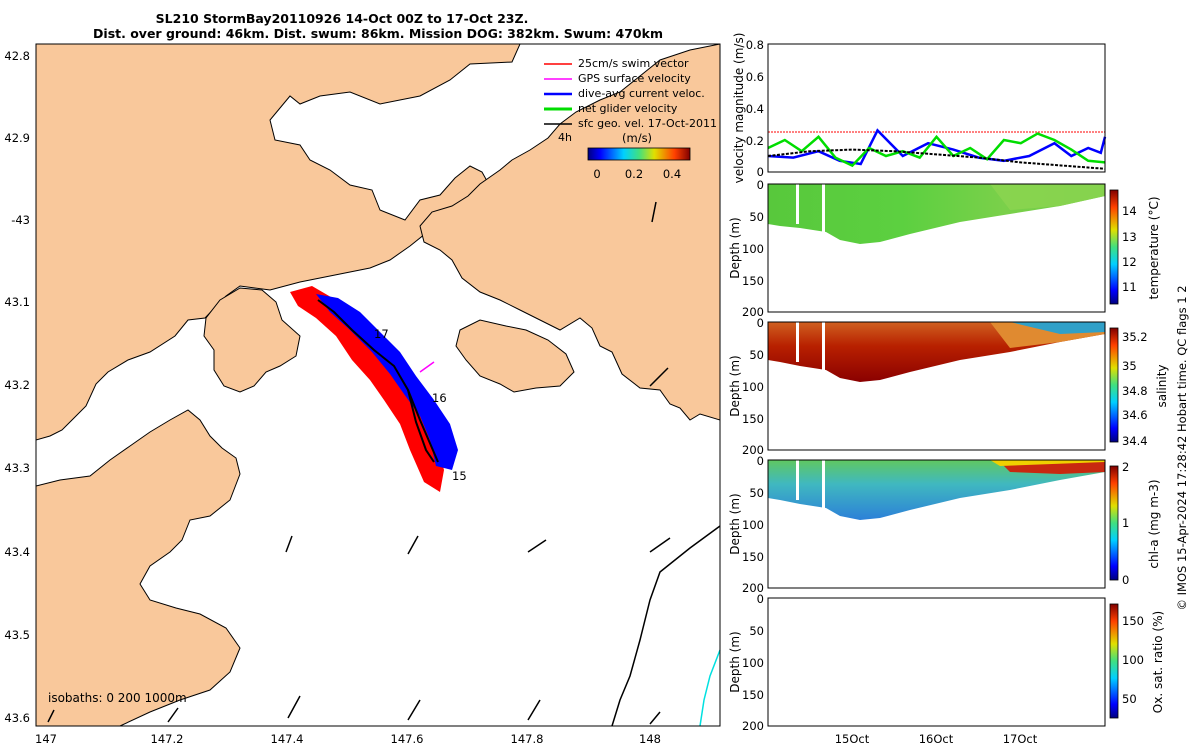 The image size is (1200, 750). Describe the element at coordinates (117, 698) in the screenshot. I see `isobaths-label: isobaths: 0 200 1000m` at that location.